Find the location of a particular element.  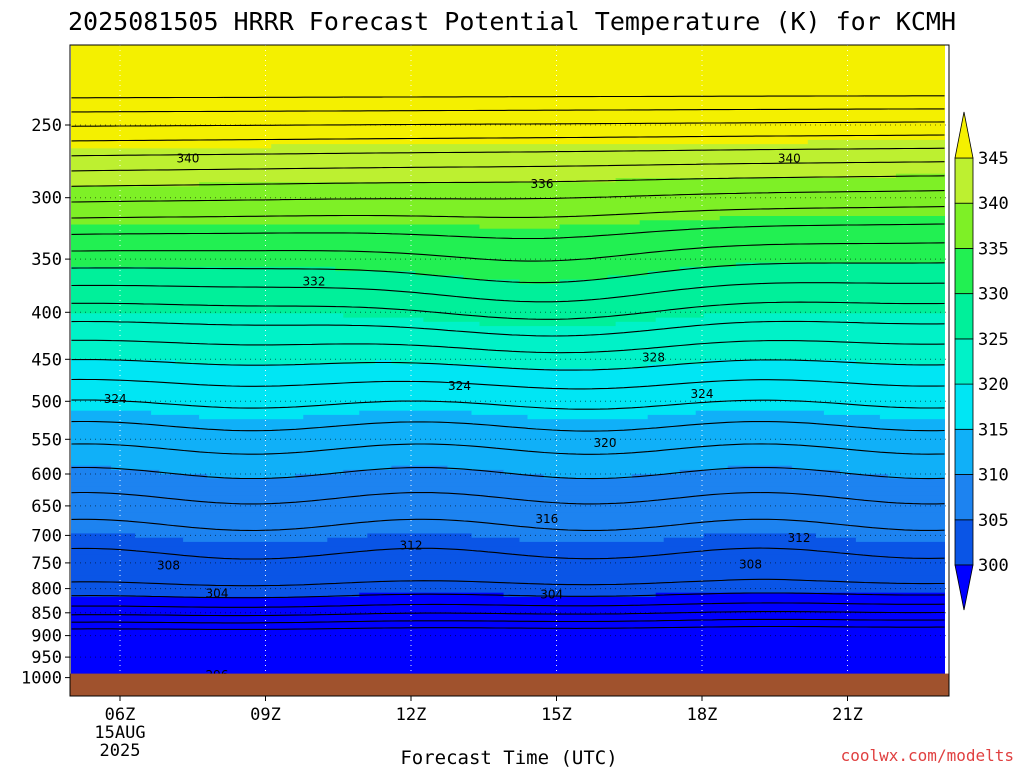

y-tick-label: 500 is located at coordinates (46, 402).